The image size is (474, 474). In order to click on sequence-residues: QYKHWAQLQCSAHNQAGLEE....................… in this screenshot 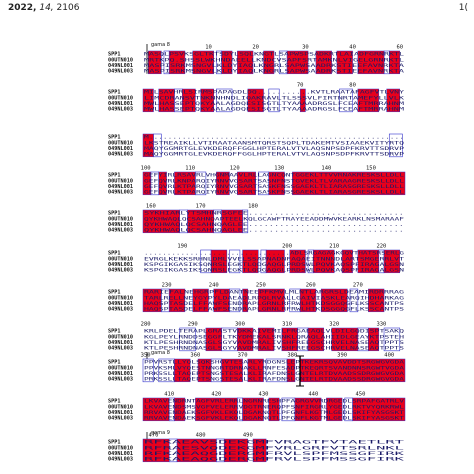, I will do `click(274, 225)`.